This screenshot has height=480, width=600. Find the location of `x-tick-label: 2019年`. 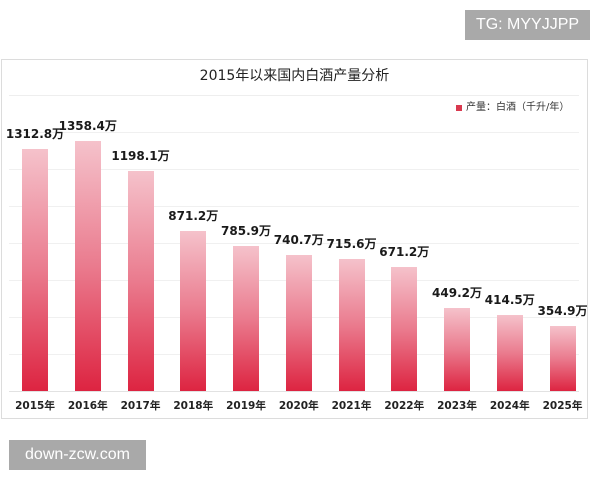

x-tick-label: 2019年 is located at coordinates (246, 406).